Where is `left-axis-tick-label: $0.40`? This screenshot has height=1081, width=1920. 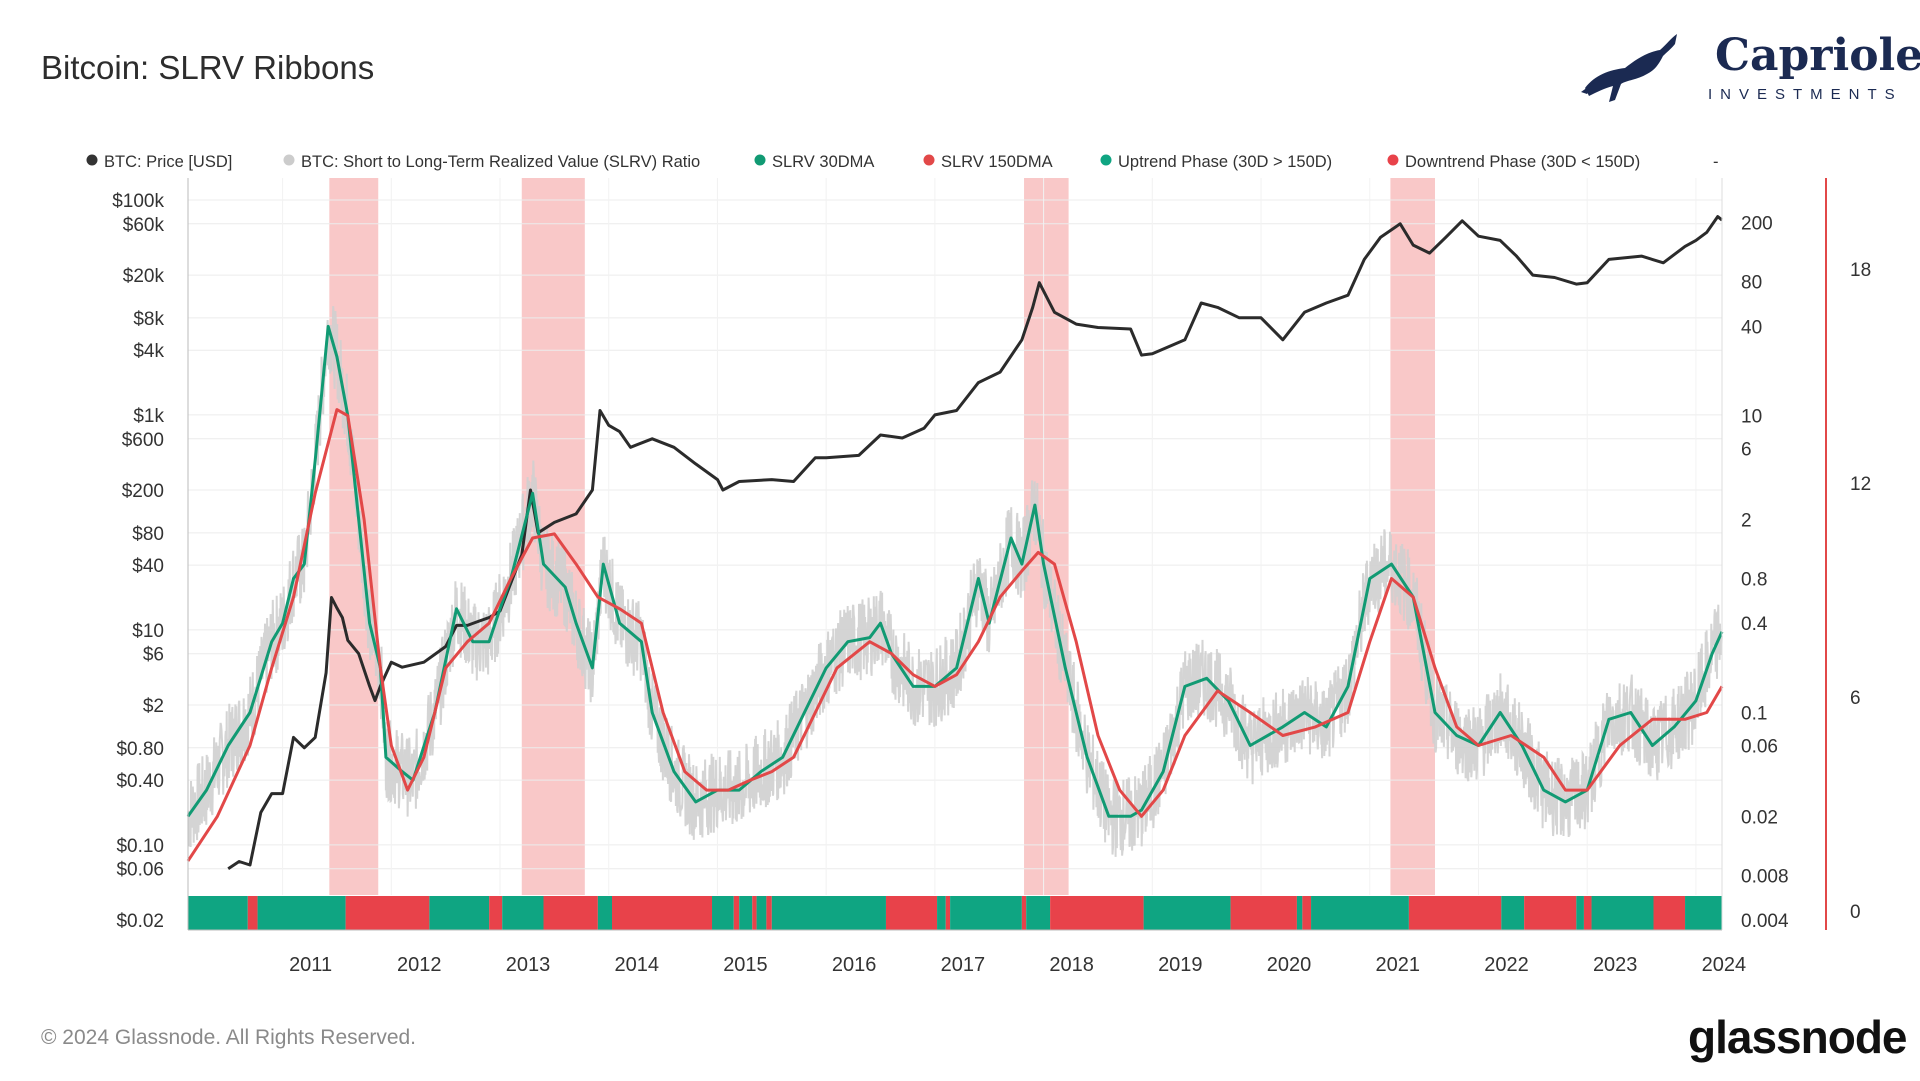 left-axis-tick-label: $0.40 is located at coordinates (140, 781).